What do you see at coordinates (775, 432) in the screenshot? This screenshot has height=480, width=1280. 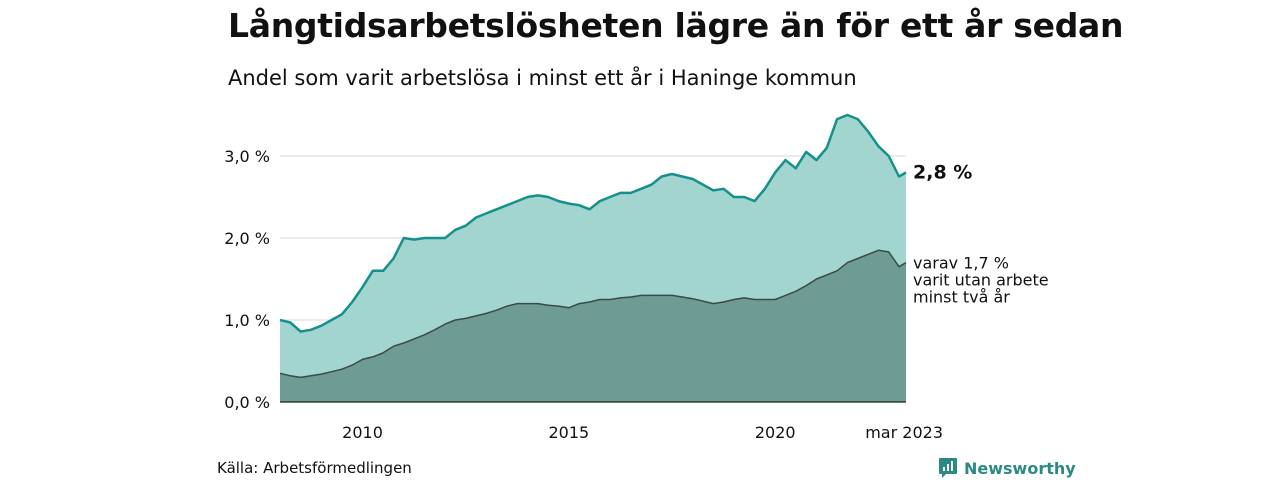 I see `x-tick-label: 2020` at bounding box center [775, 432].